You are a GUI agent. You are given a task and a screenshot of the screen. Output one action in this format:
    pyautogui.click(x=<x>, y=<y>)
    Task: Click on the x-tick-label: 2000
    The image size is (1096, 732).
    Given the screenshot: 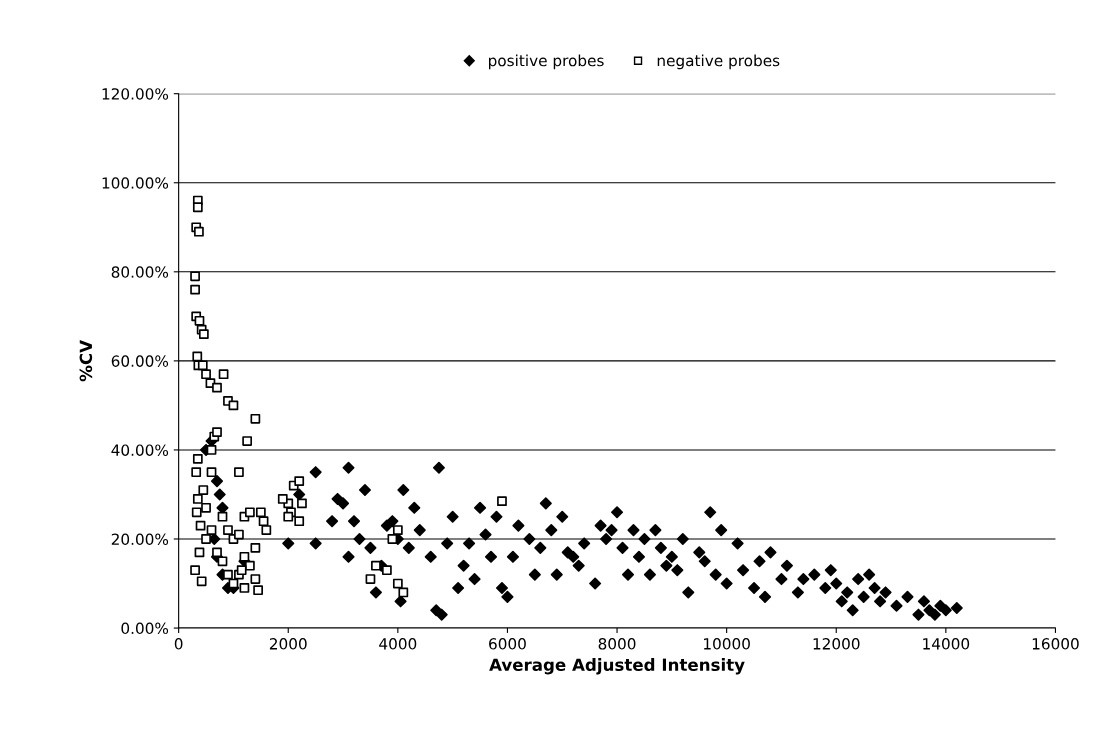 What is the action you would take?
    pyautogui.click(x=288, y=644)
    